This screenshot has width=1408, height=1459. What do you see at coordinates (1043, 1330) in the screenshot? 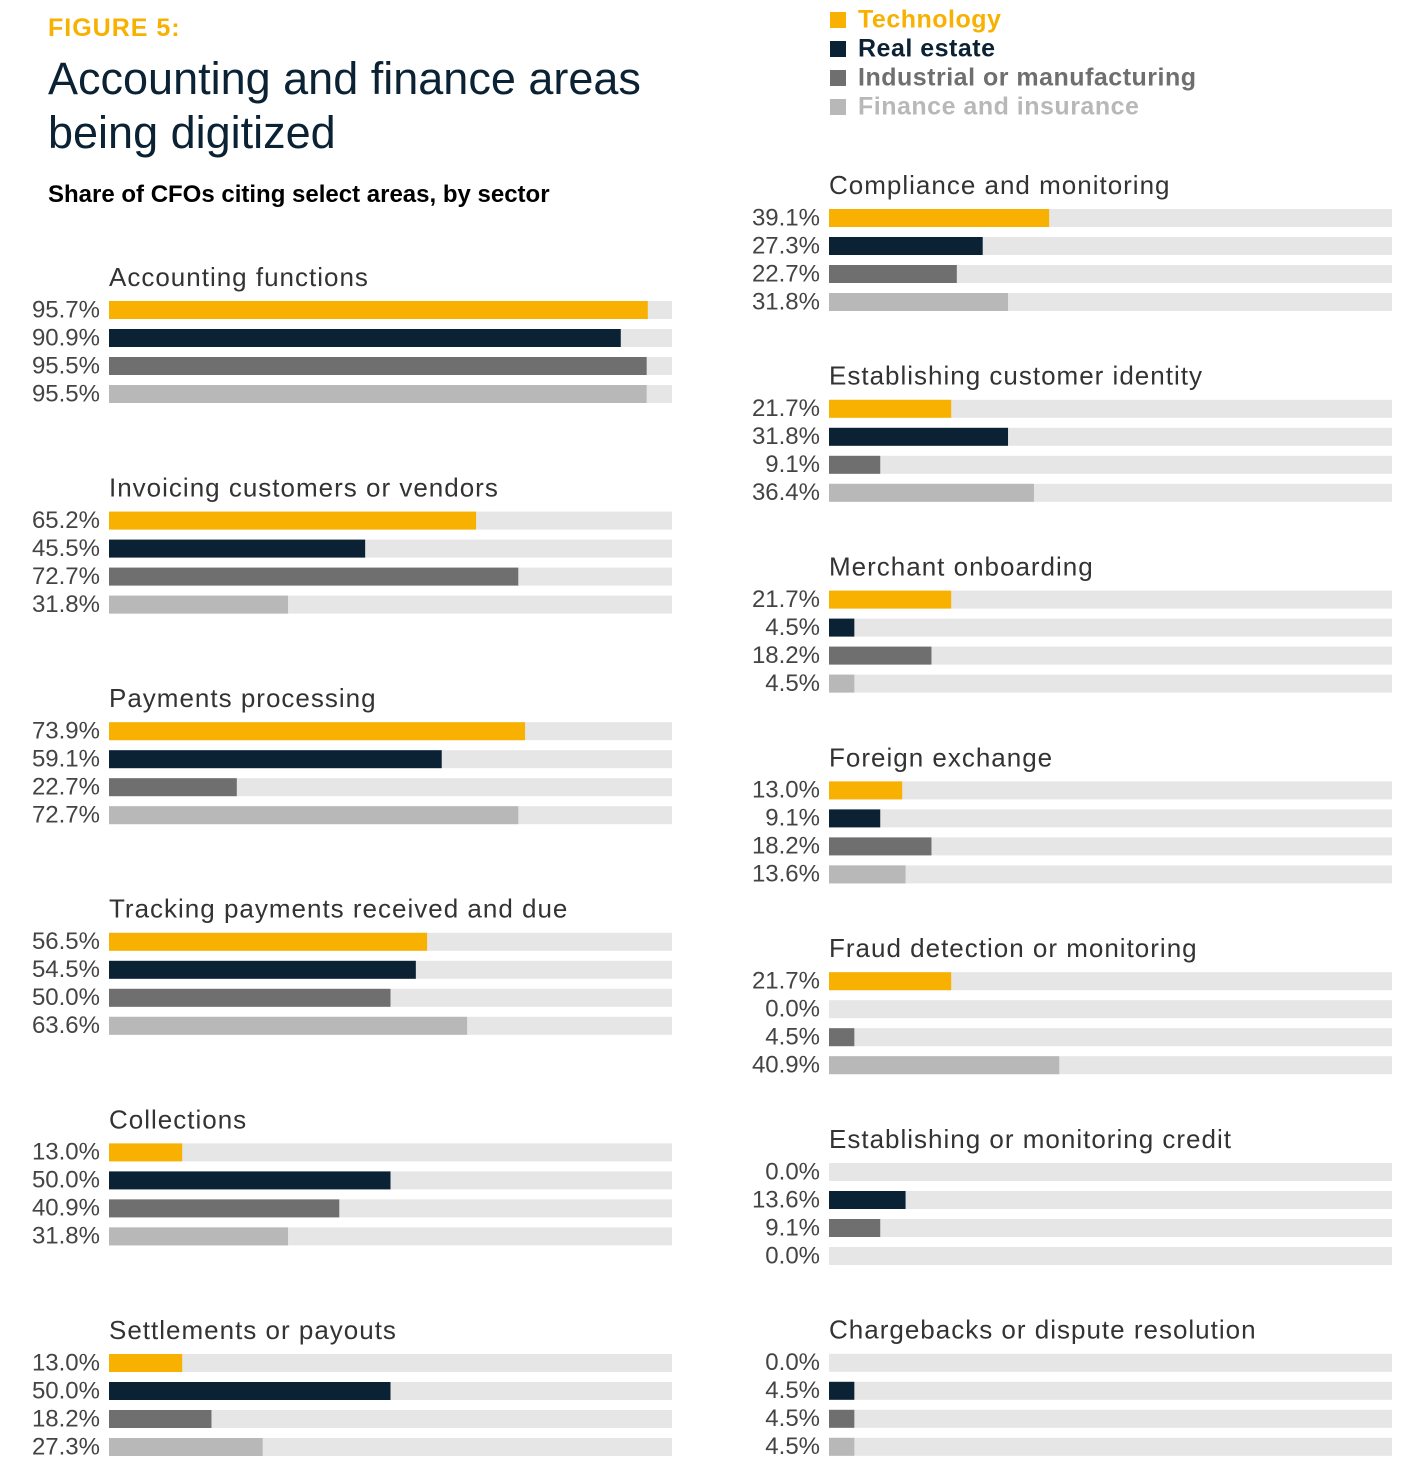
I see `panel-title: Chargebacks or dispute resolution` at bounding box center [1043, 1330].